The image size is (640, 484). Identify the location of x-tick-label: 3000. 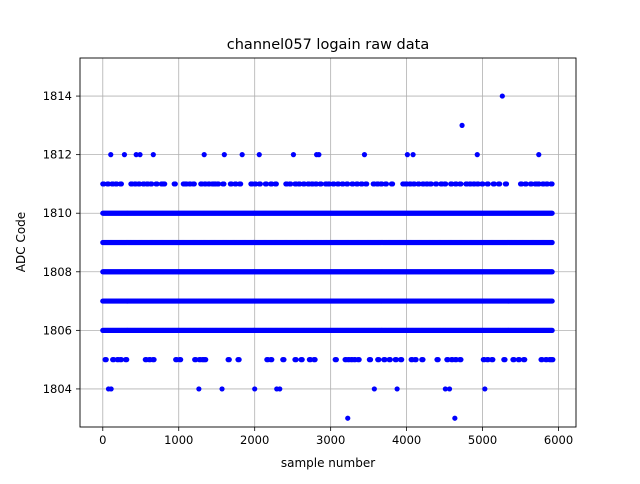
(330, 440).